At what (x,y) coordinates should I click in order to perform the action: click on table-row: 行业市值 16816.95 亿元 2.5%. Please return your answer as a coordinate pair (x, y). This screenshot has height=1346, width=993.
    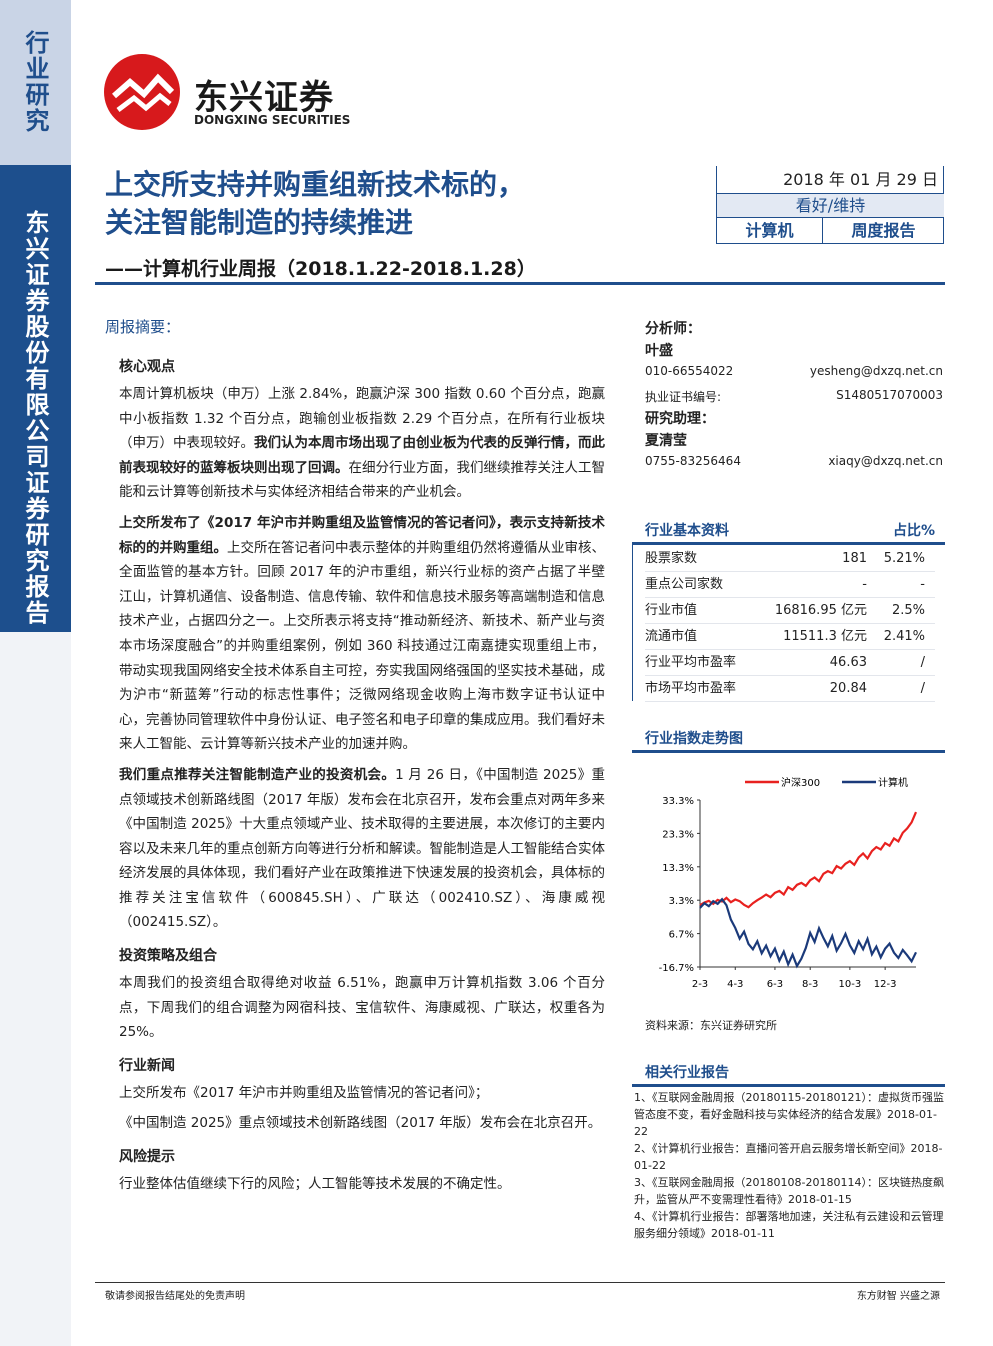
    Looking at the image, I should click on (790, 611).